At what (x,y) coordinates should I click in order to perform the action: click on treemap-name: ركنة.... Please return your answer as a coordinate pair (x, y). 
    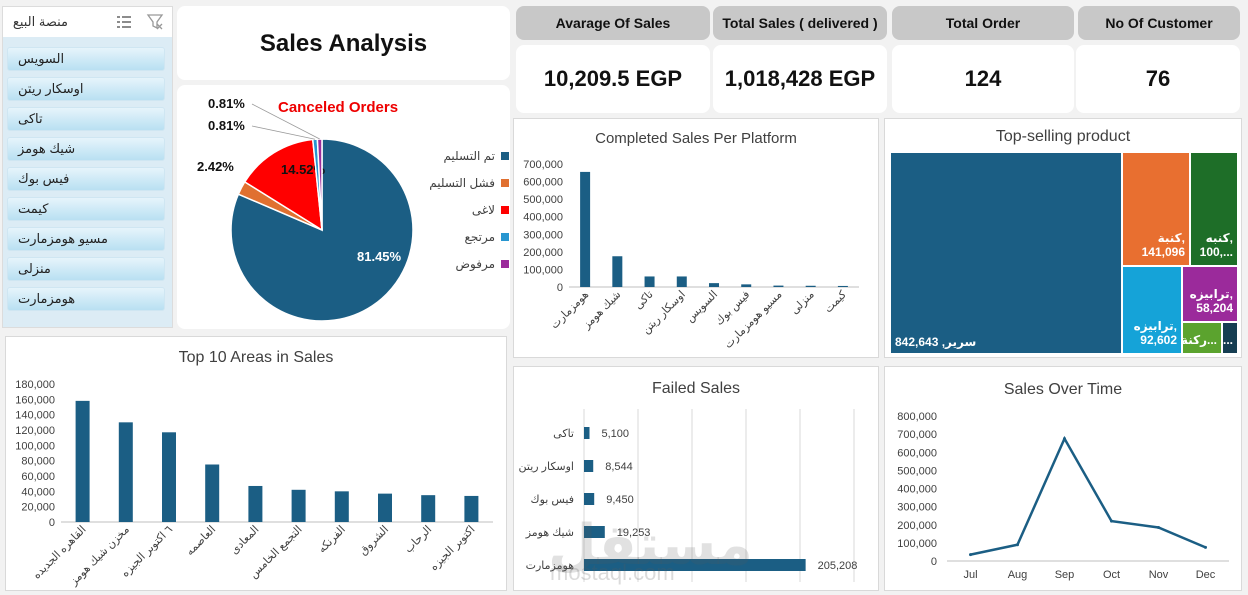
    Looking at the image, I should click on (1200, 340).